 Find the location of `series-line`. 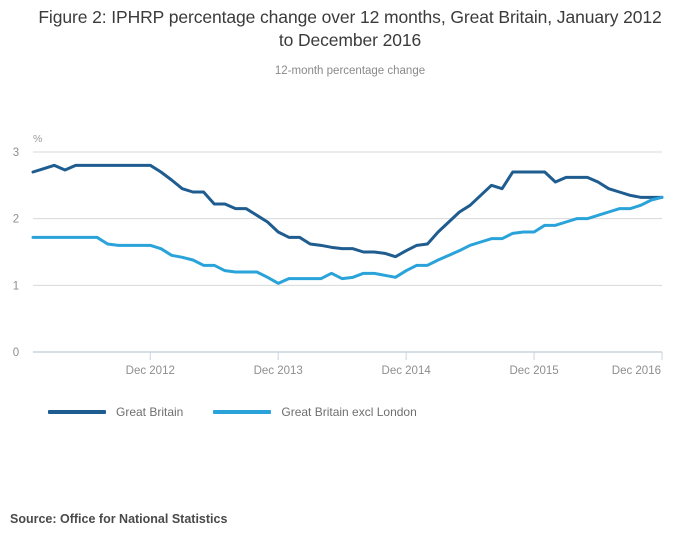

series-line is located at coordinates (347, 240).